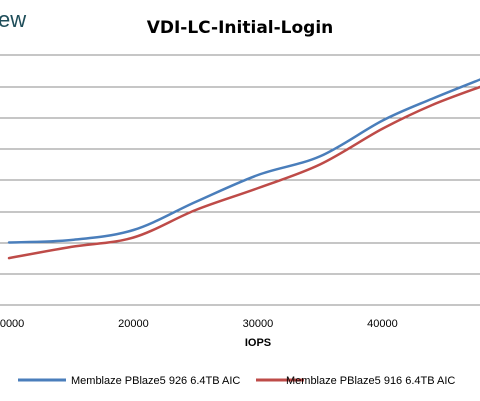 The image size is (480, 401). Describe the element at coordinates (370, 381) in the screenshot. I see `legend-label: Memblaze PBlaze5 916 6.4TB AIC` at that location.